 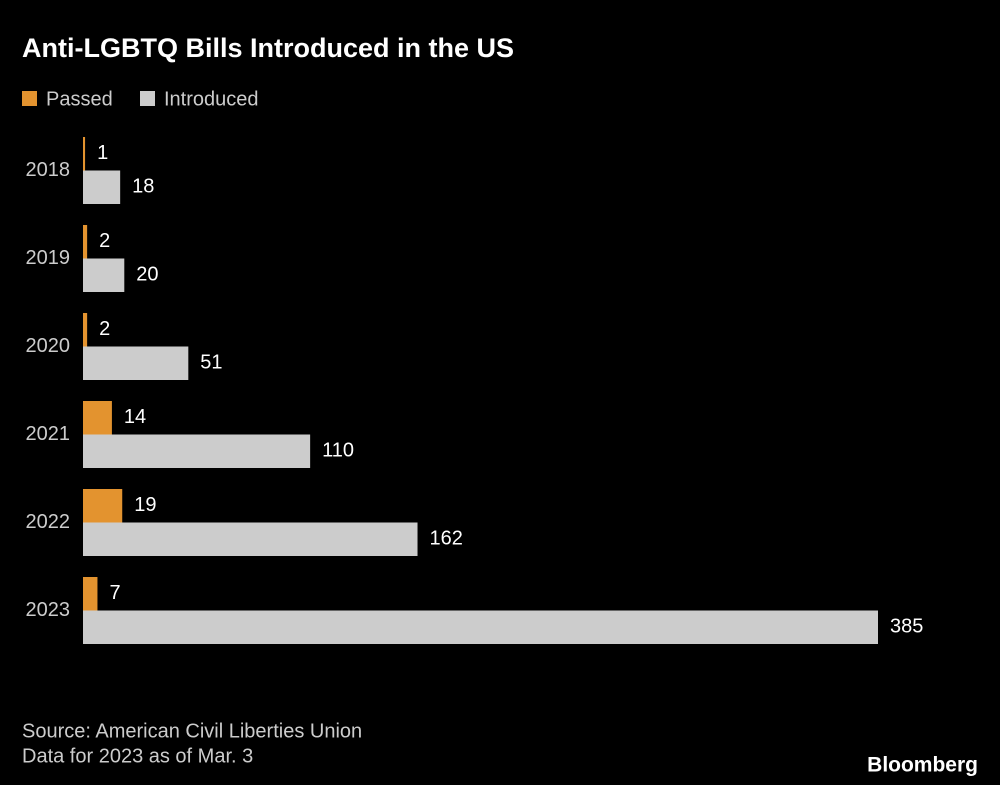 What do you see at coordinates (48, 434) in the screenshot?
I see `y-tick-label: 2021` at bounding box center [48, 434].